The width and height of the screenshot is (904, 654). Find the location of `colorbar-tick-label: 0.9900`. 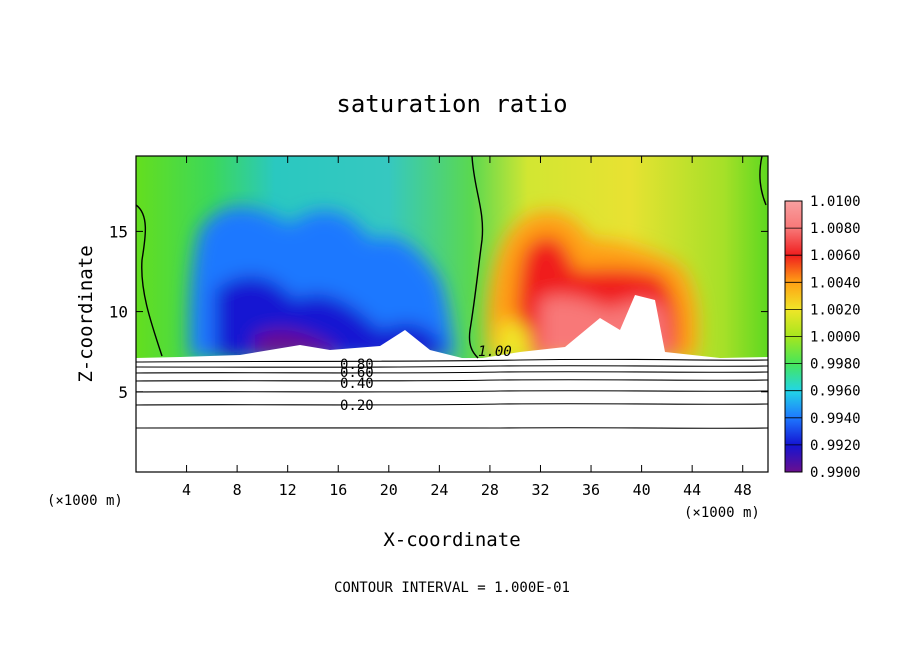

colorbar-tick-label: 0.9900 is located at coordinates (835, 473).